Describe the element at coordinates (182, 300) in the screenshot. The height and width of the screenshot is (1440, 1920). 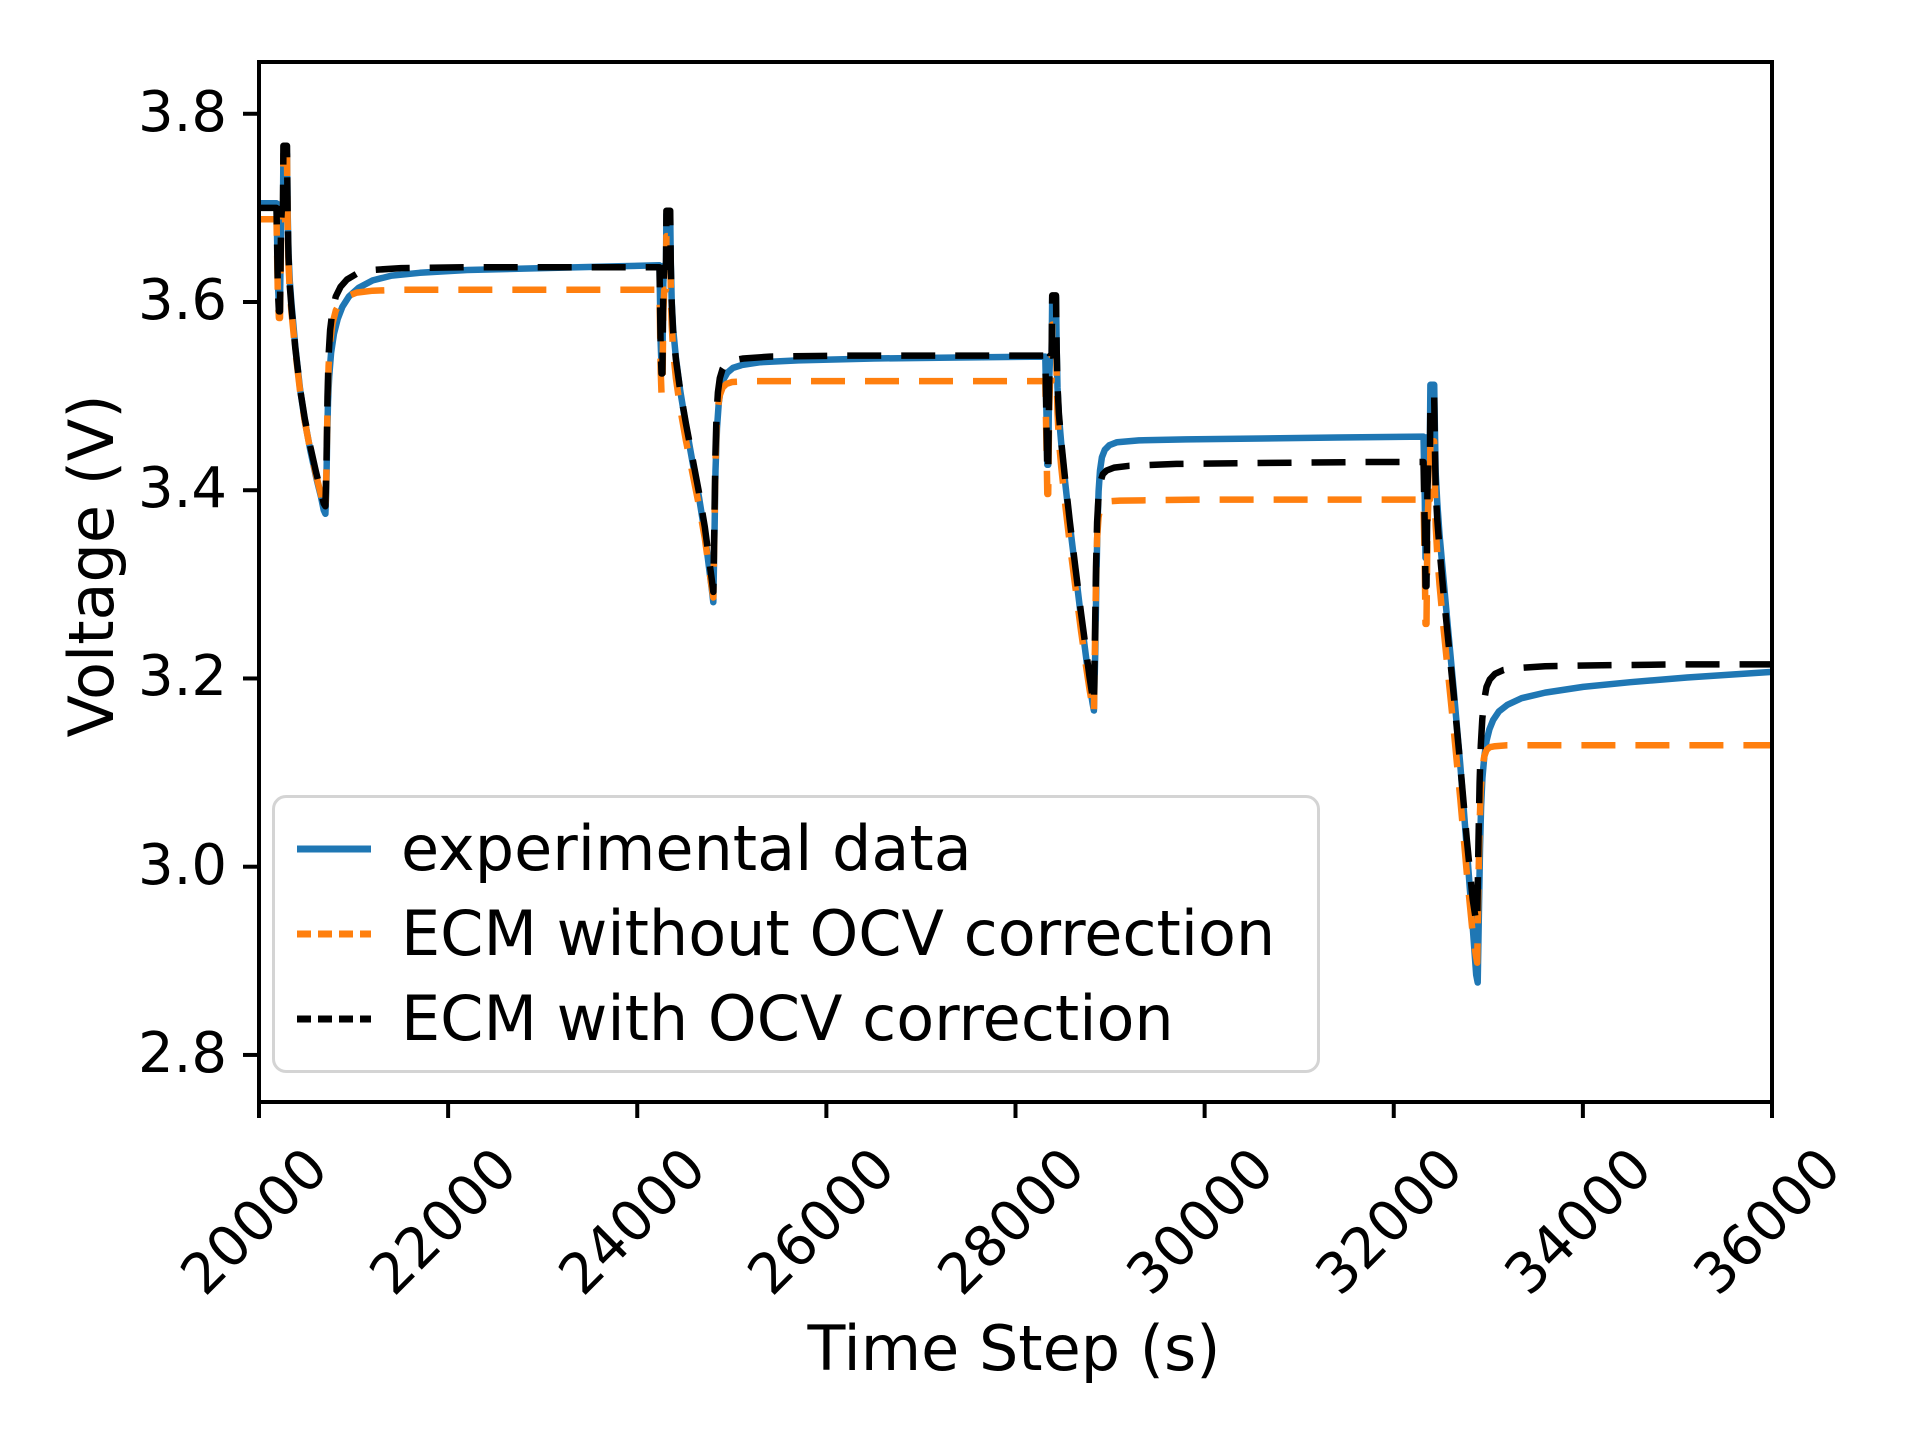
I see `y-tick-label: 3.6` at that location.